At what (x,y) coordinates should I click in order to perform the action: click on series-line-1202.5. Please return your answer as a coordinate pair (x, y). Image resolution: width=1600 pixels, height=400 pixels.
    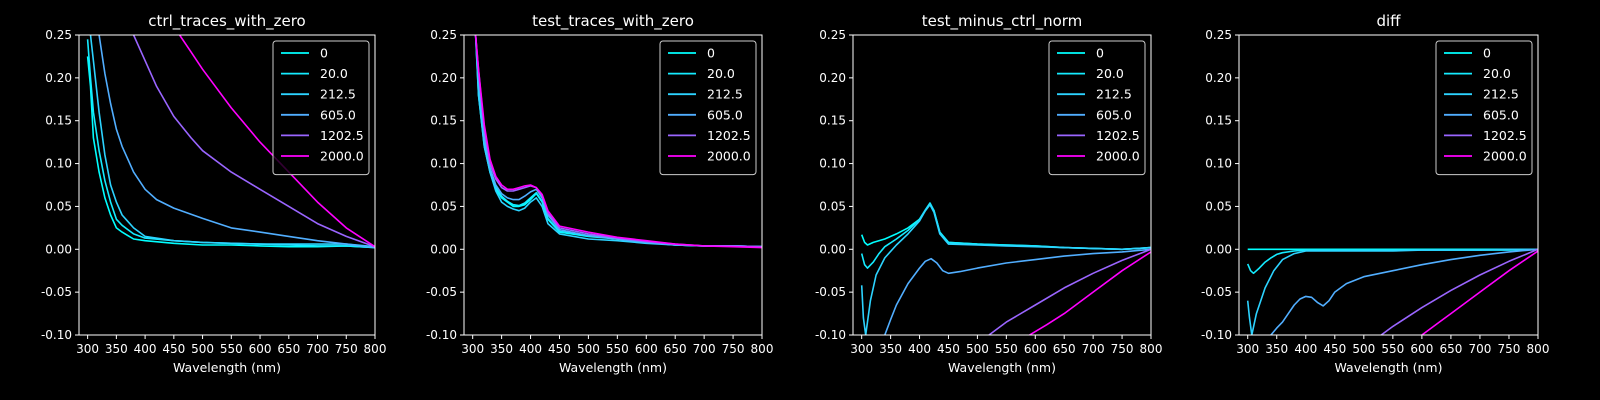
    Looking at the image, I should click on (1069, 291).